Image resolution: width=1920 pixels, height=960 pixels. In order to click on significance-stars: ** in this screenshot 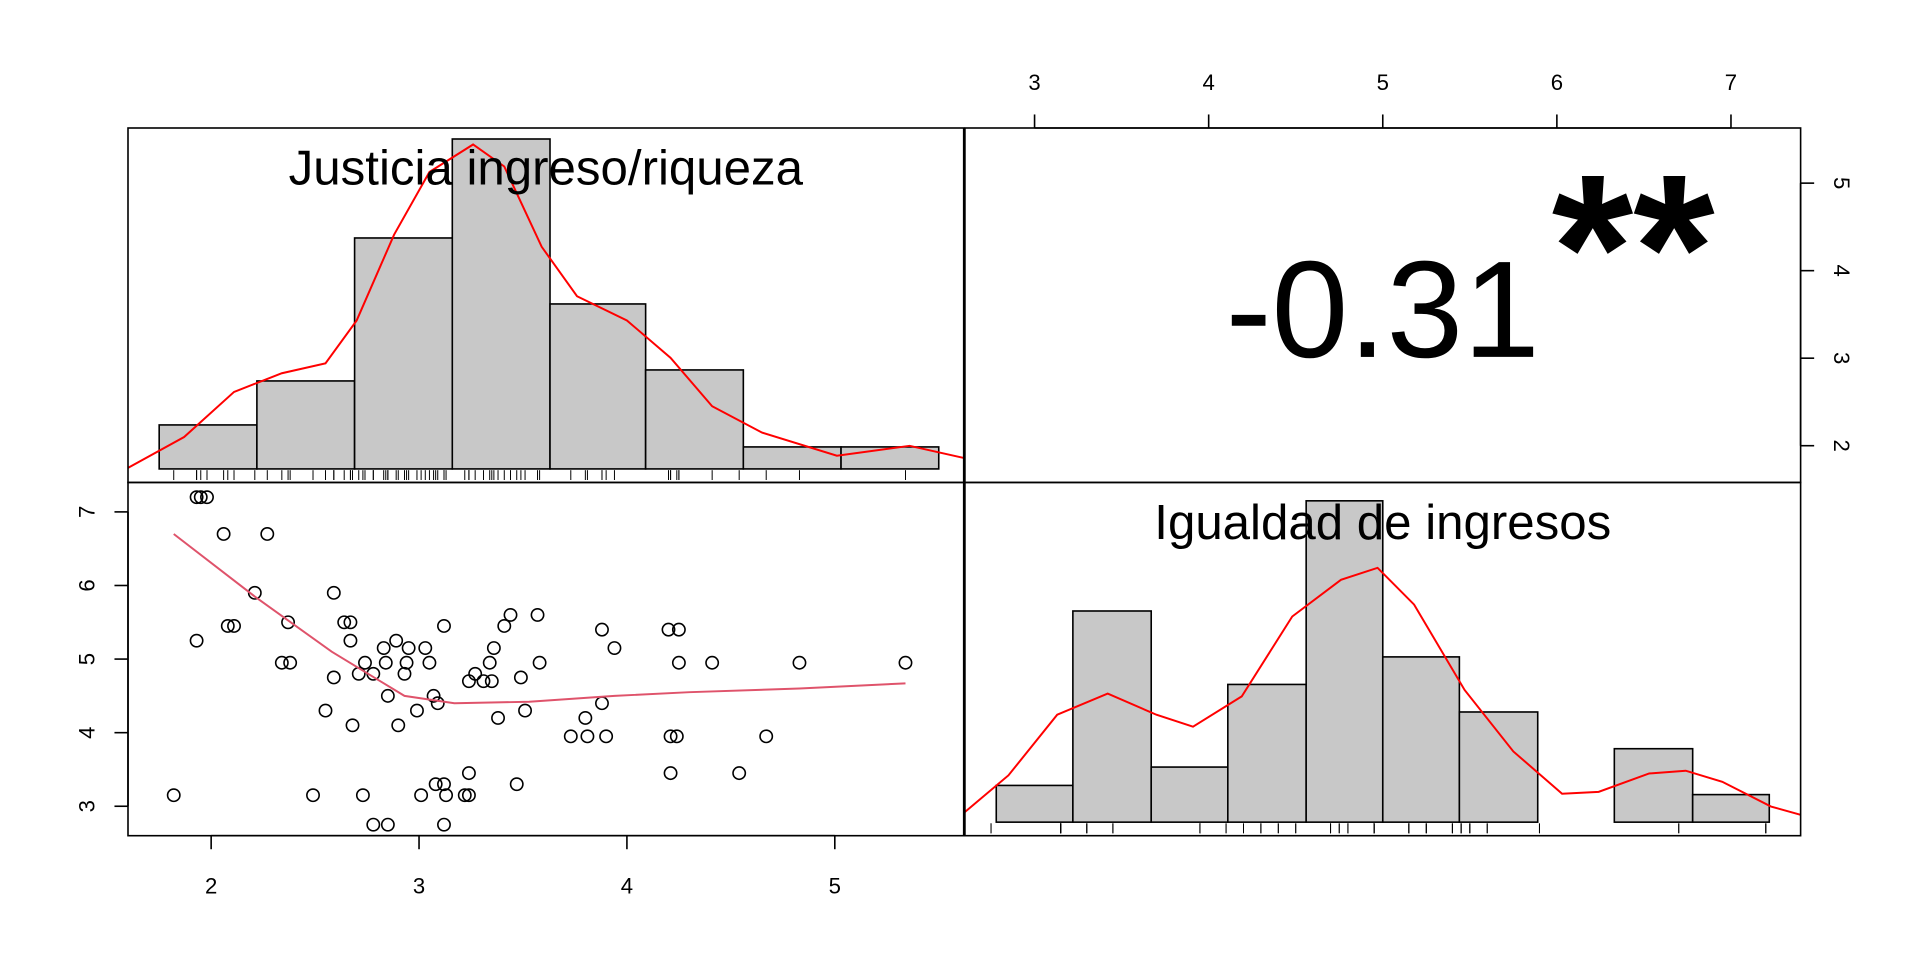, I will do `click(1633, 248)`.